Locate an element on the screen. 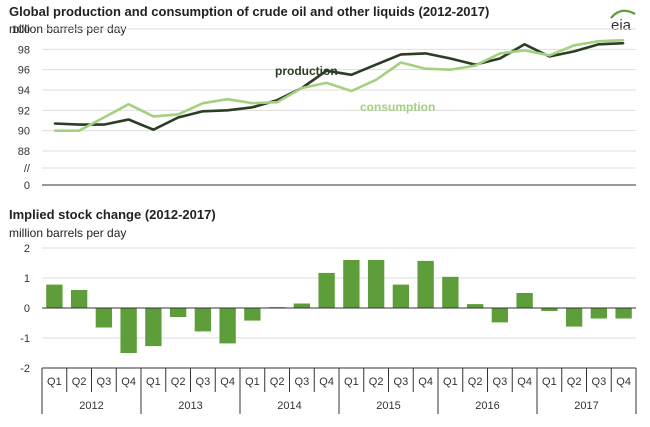 The height and width of the screenshot is (427, 650). line-y-tick-label: 92 is located at coordinates (24, 111).